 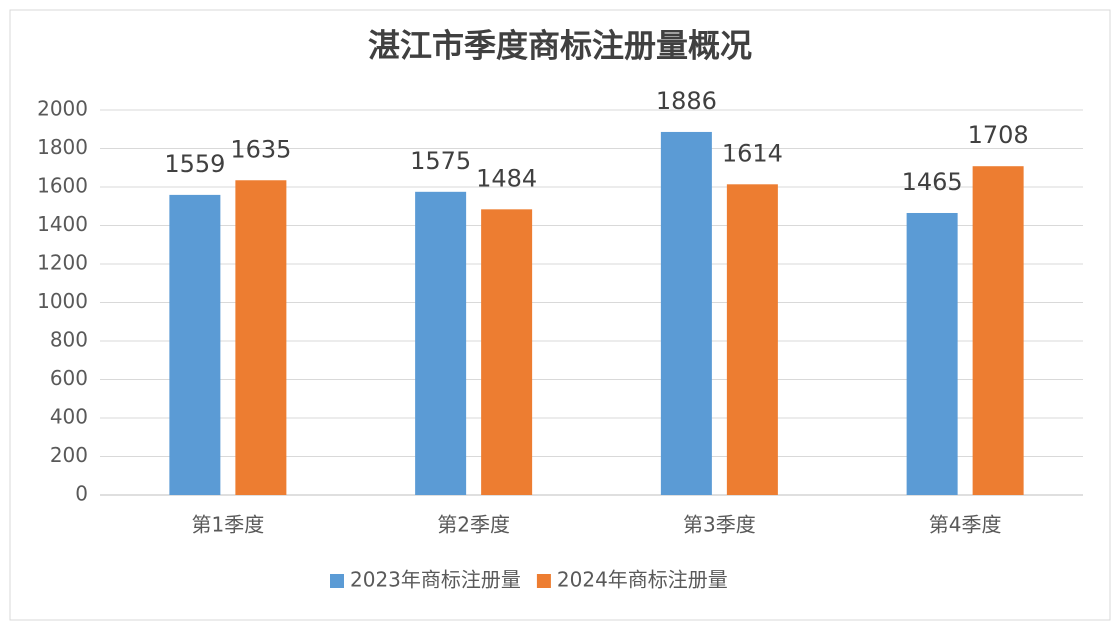 I want to click on legend-label: 2024年商标注册量, so click(x=642, y=580).